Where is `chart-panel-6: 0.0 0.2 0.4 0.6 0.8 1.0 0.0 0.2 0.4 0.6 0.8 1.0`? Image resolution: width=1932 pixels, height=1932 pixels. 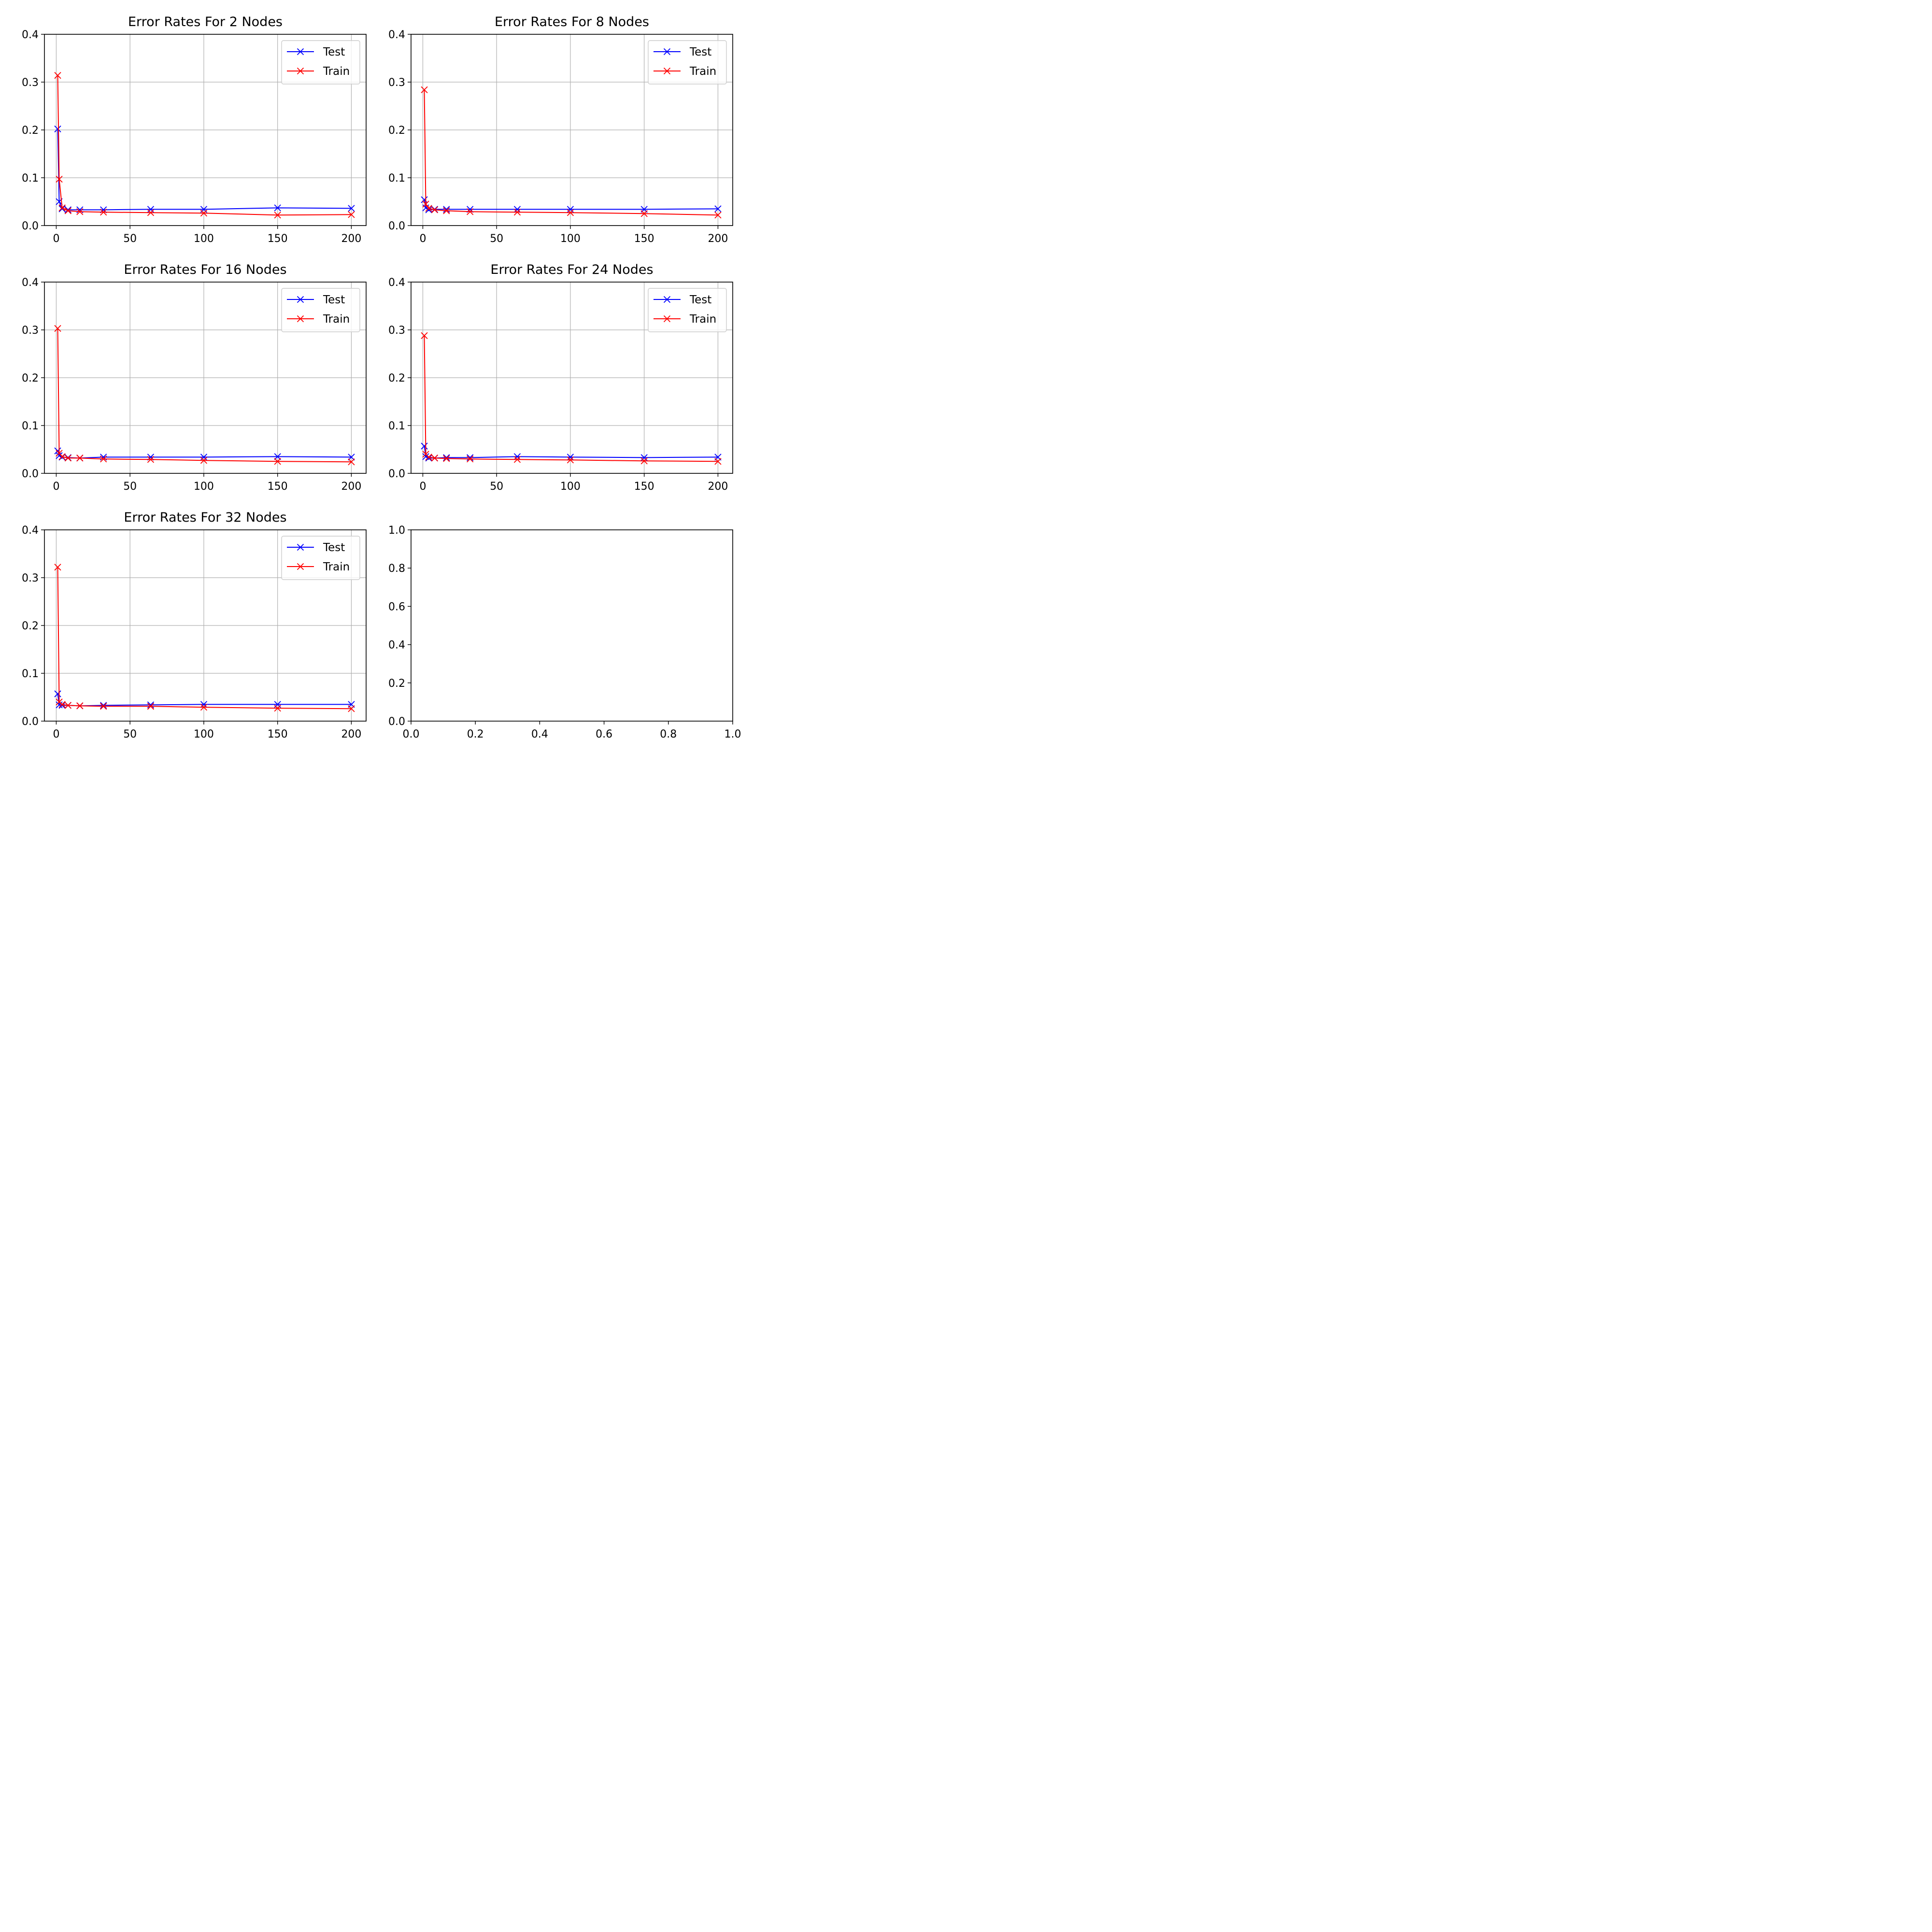
chart-panel-6: 0.0 0.2 0.4 0.6 0.8 1.0 0.0 0.2 0.4 0.6 0.8 1.0 is located at coordinates (564, 632).